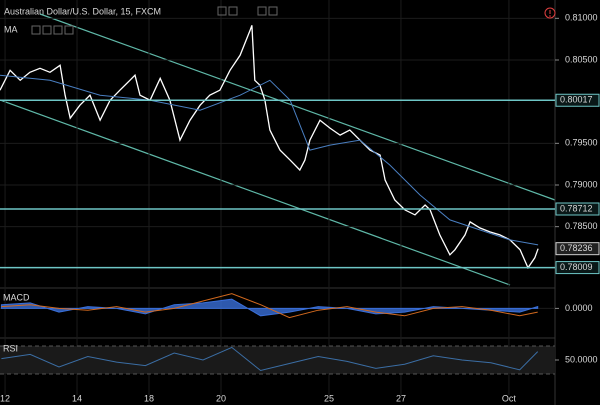 The image size is (600, 405). I want to click on y-tick-label: 0.79500, so click(581, 143).